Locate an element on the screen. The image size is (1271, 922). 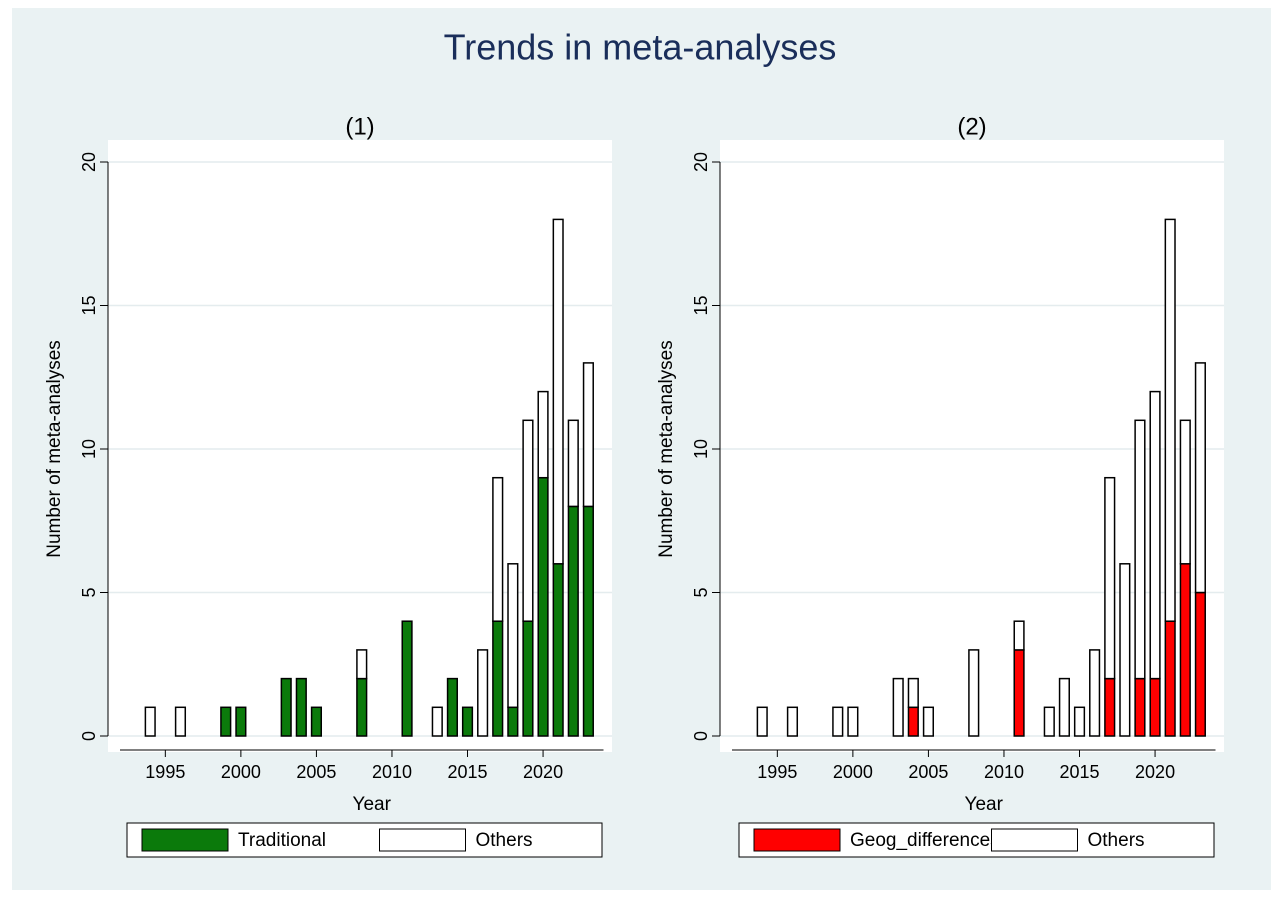
panel-title: (1) is located at coordinates (359, 126).